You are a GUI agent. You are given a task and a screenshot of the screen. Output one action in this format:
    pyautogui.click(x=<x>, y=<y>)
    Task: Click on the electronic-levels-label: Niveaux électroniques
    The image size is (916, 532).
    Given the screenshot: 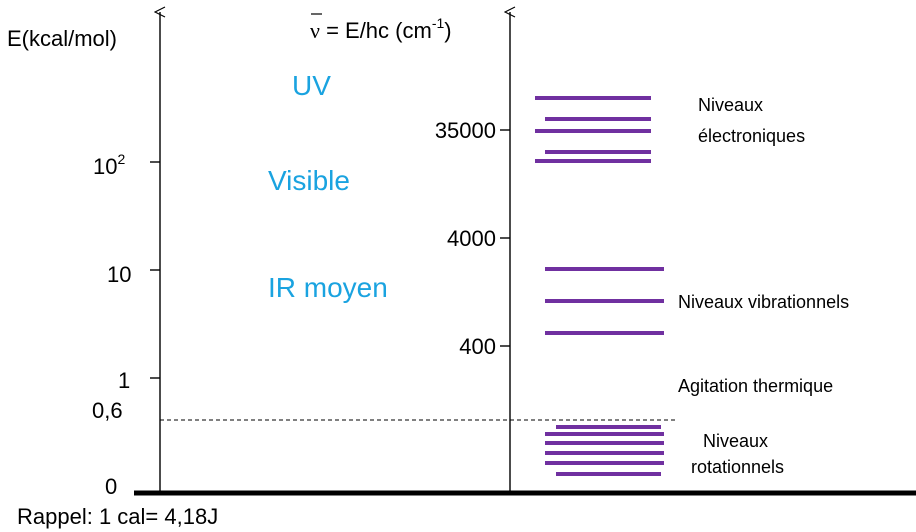 What is the action you would take?
    pyautogui.click(x=751, y=120)
    